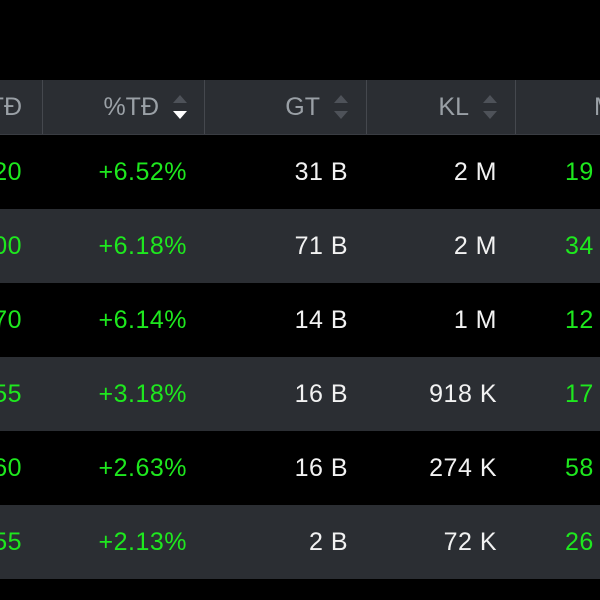  Describe the element at coordinates (131, 106) in the screenshot. I see `column-header-pct-td-label: %TĐ` at that location.